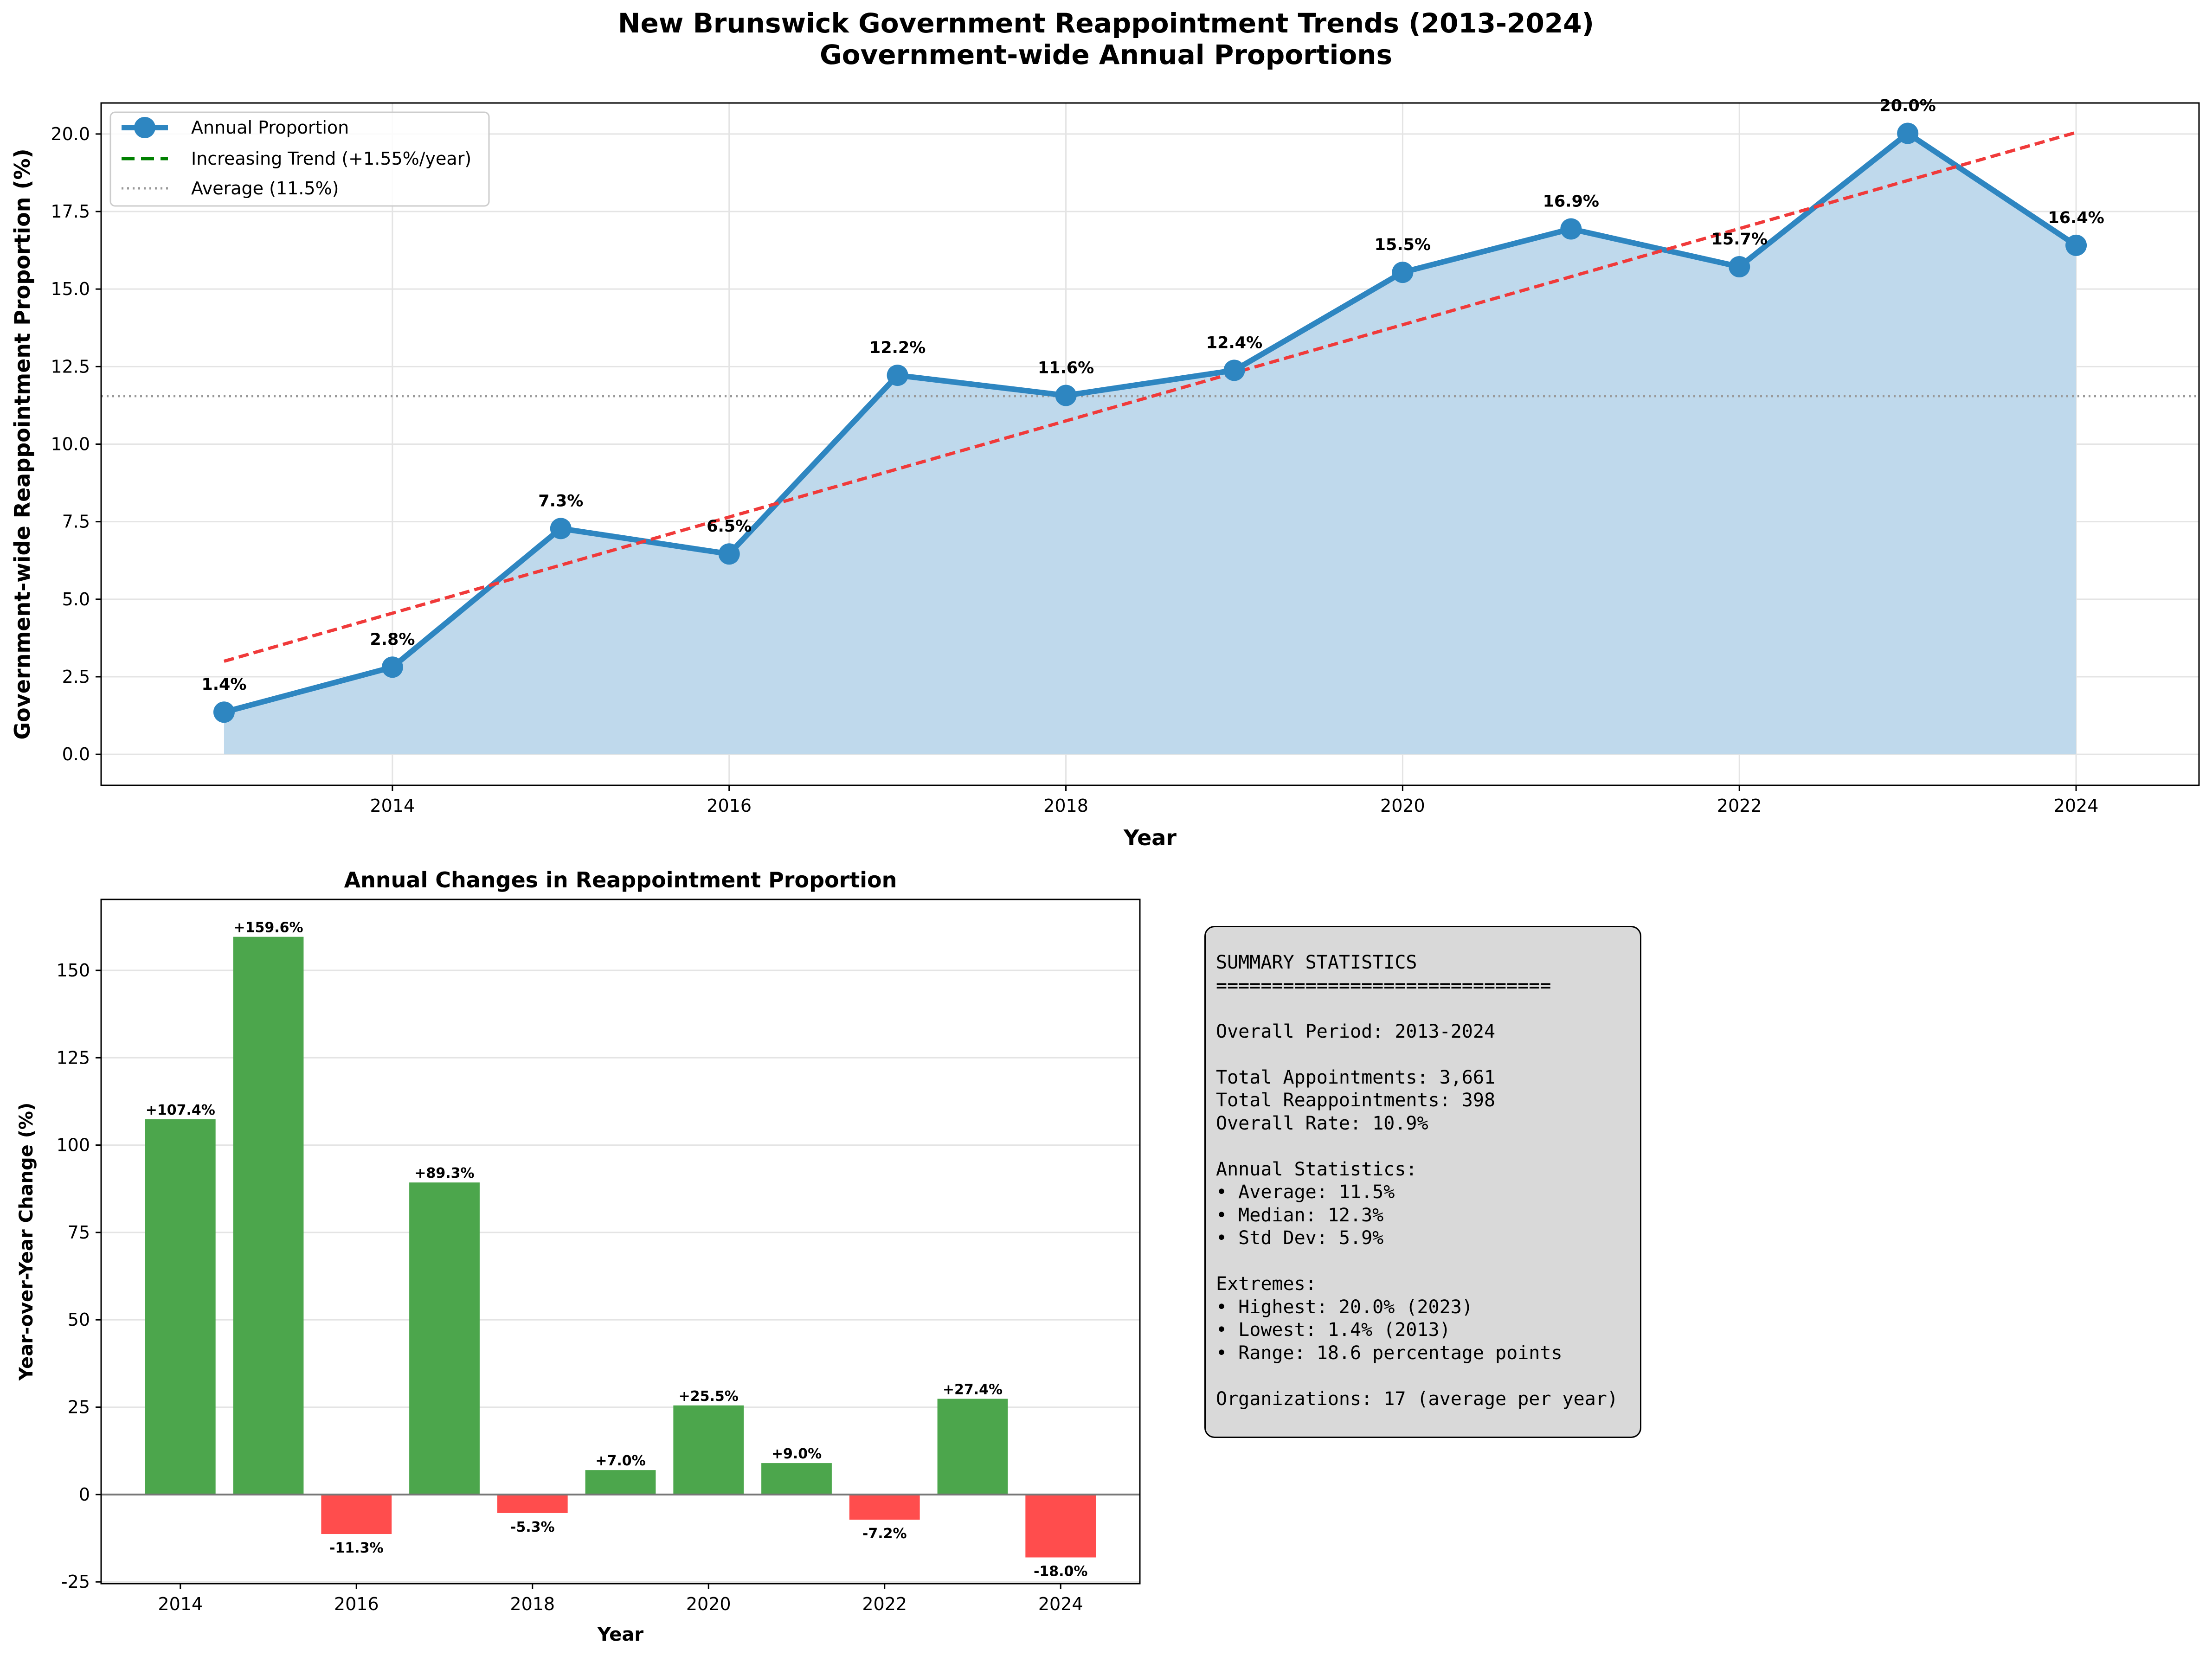  What do you see at coordinates (730, 806) in the screenshot?
I see `x-tick-label: 2016` at bounding box center [730, 806].